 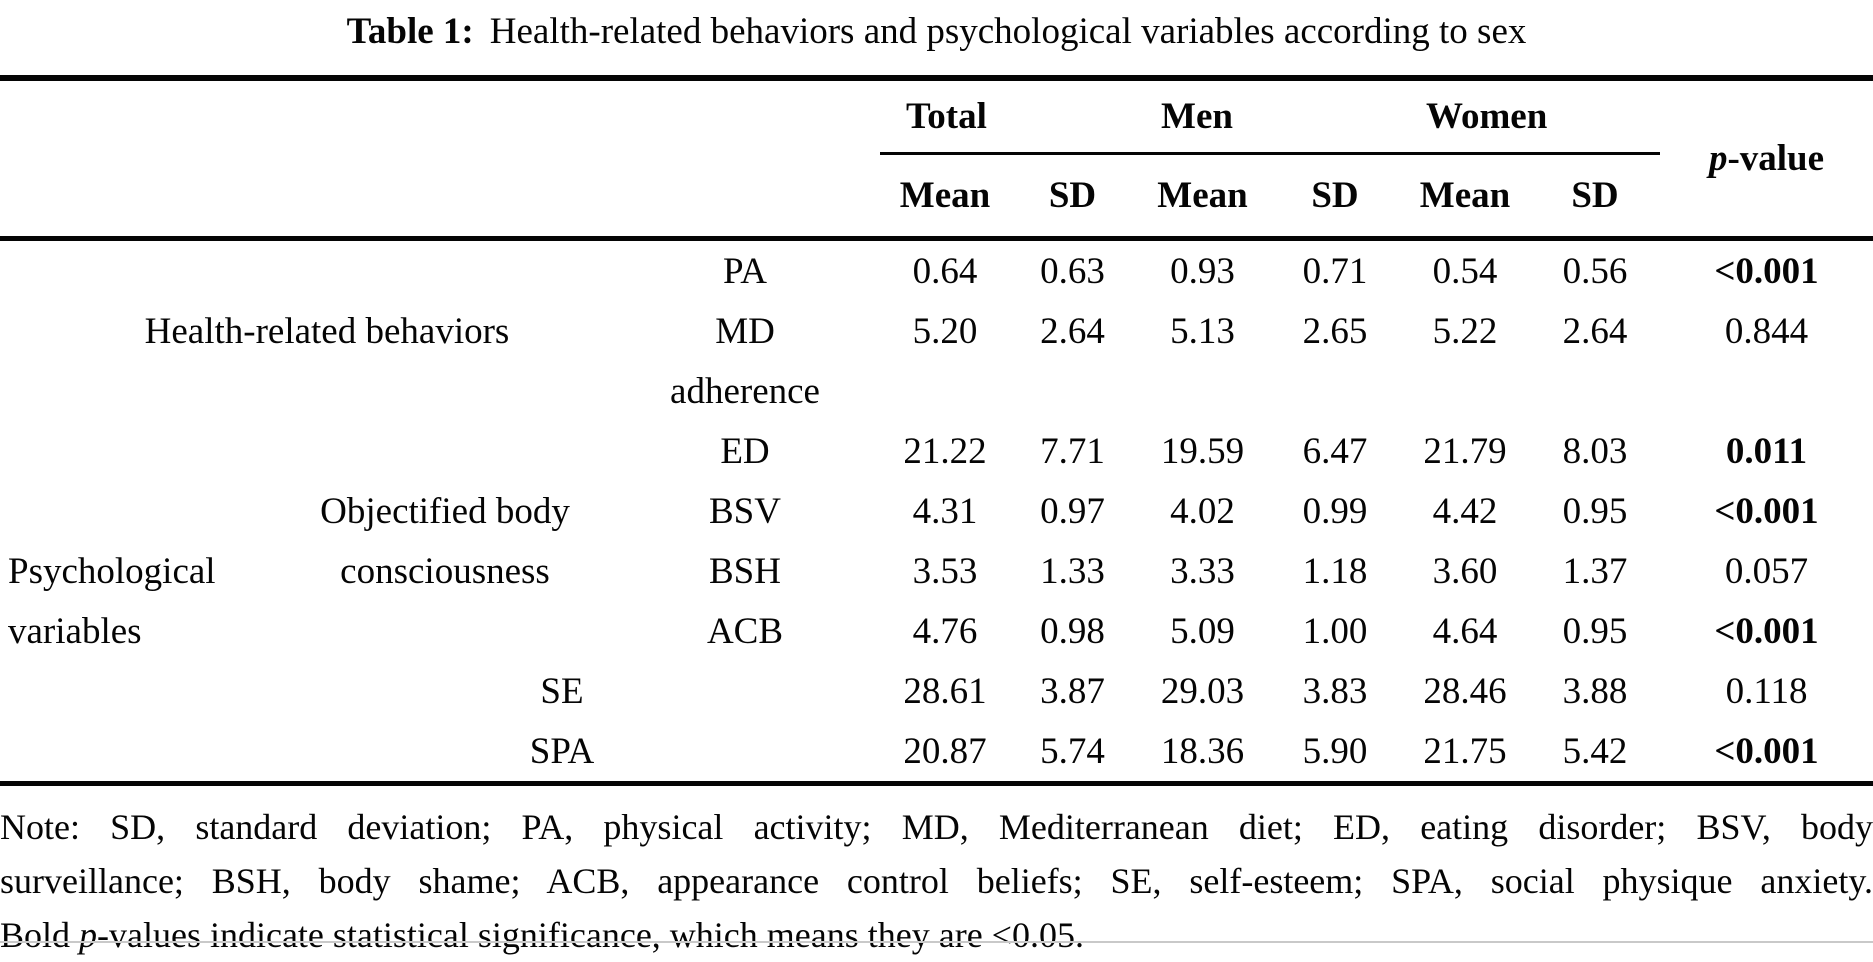 What do you see at coordinates (1072, 571) in the screenshot?
I see `total-sd-cell: 1.33` at bounding box center [1072, 571].